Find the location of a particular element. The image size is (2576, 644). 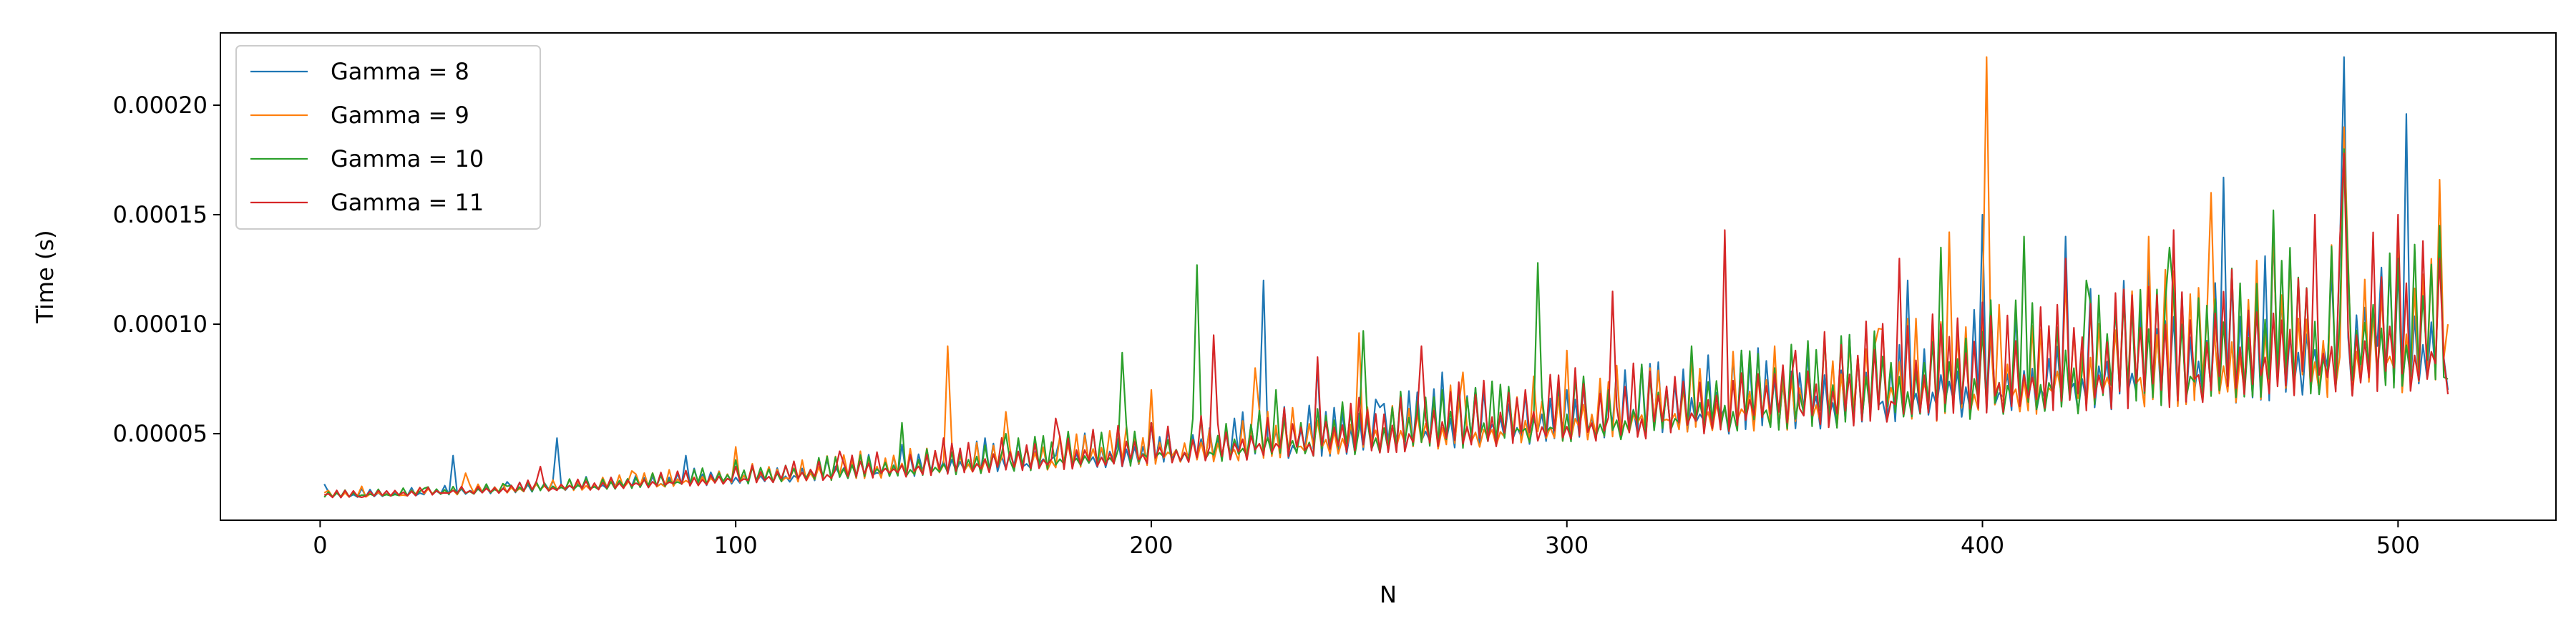

x-axis-ticks: 0 100 200 300 400 500 is located at coordinates (1366, 539).